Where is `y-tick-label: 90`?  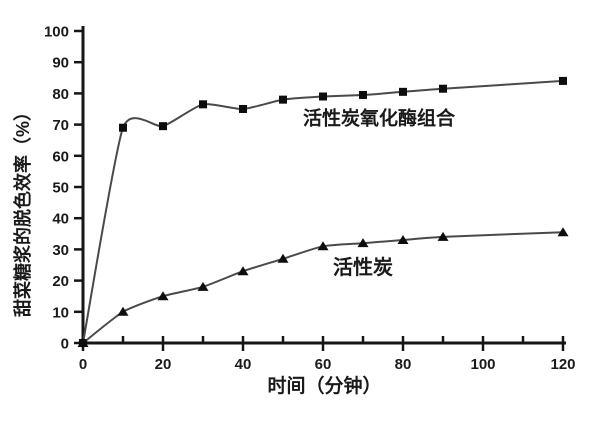
y-tick-label: 90 is located at coordinates (60, 63).